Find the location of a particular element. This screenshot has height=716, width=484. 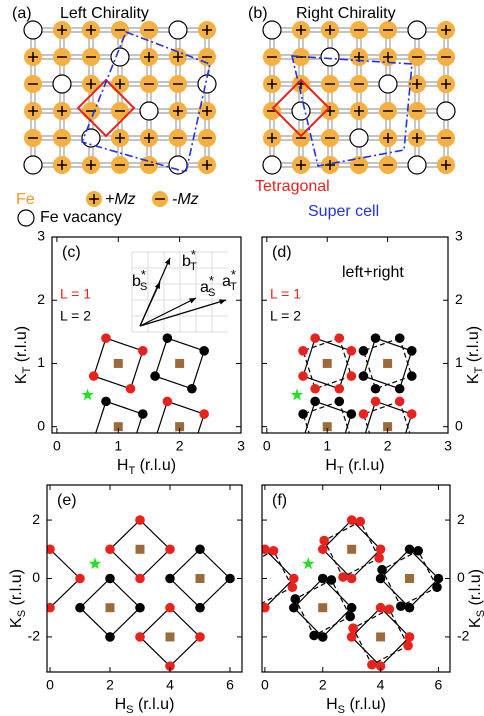

plot-area is located at coordinates (353, 395).